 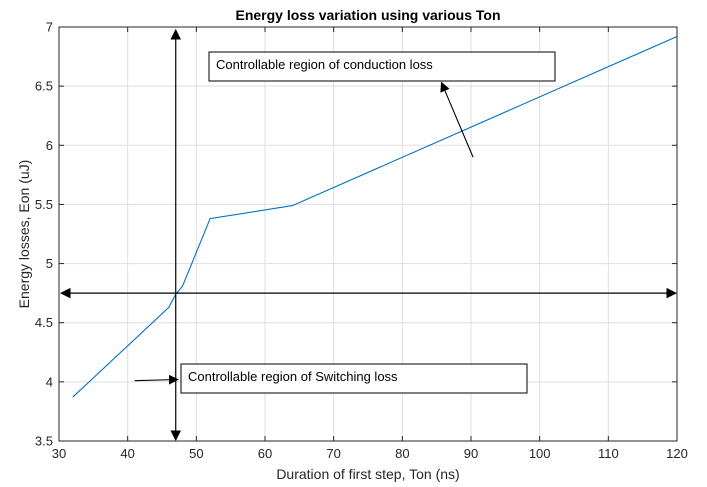 What do you see at coordinates (677, 453) in the screenshot?
I see `x-tick-label: 120` at bounding box center [677, 453].